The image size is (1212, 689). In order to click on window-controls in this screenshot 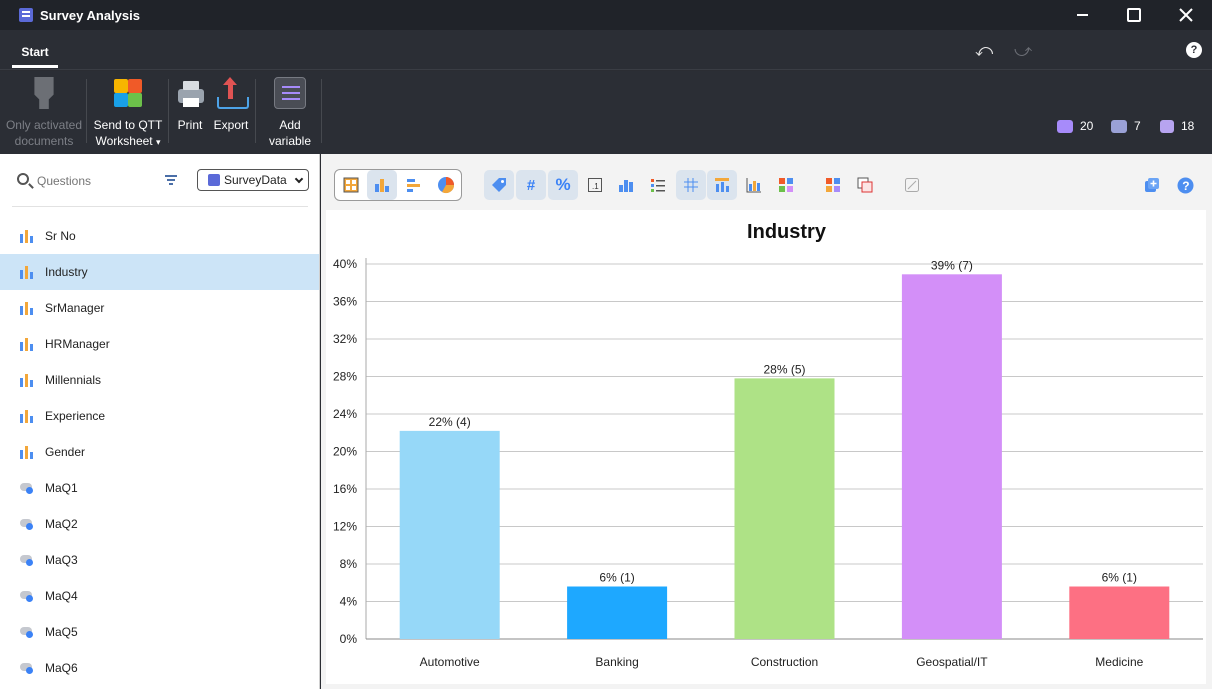, I will do `click(1134, 15)`.